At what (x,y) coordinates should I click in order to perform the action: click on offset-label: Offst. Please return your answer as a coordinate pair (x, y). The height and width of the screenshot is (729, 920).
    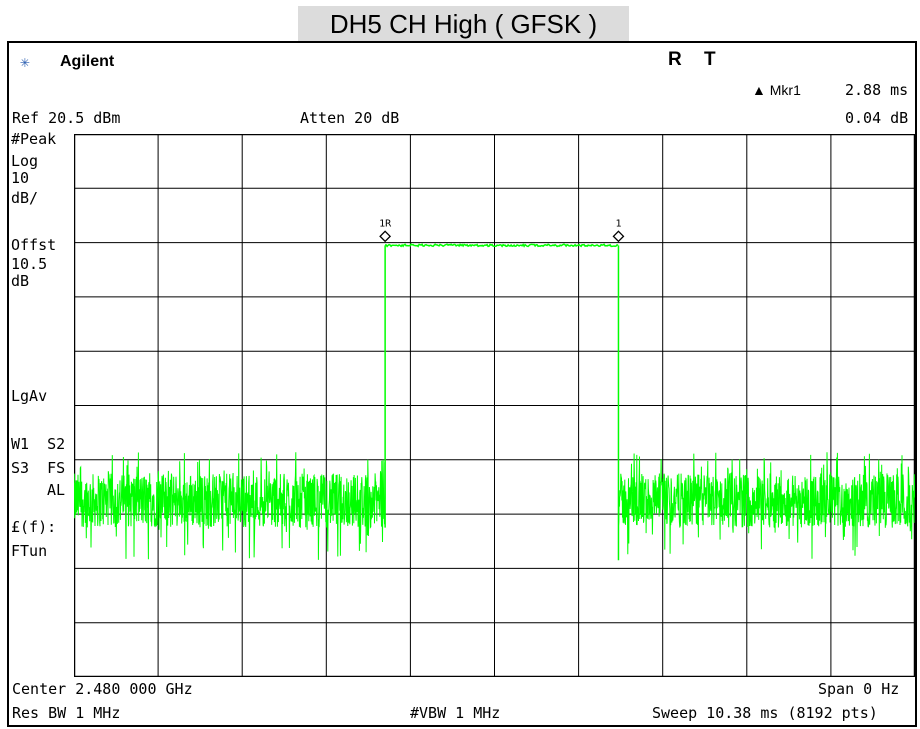
    Looking at the image, I should click on (34, 245).